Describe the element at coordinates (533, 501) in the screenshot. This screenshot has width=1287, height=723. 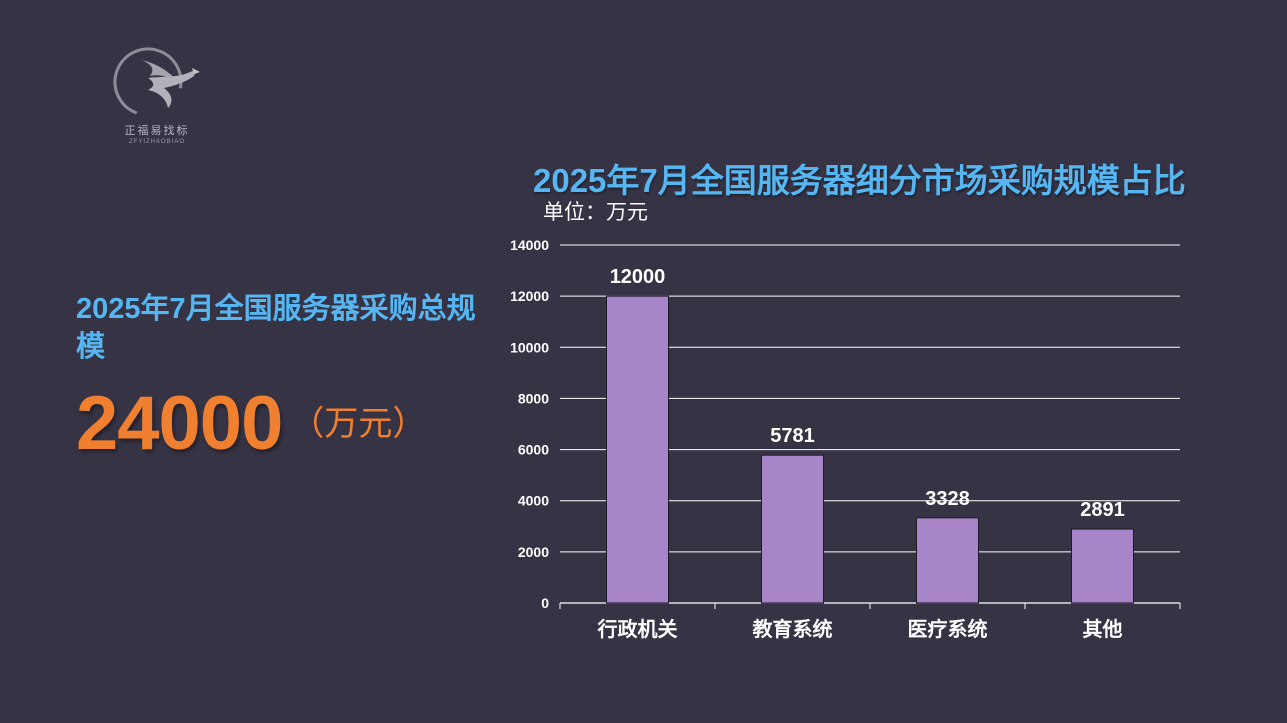
I see `y-tick-label: 4000` at that location.